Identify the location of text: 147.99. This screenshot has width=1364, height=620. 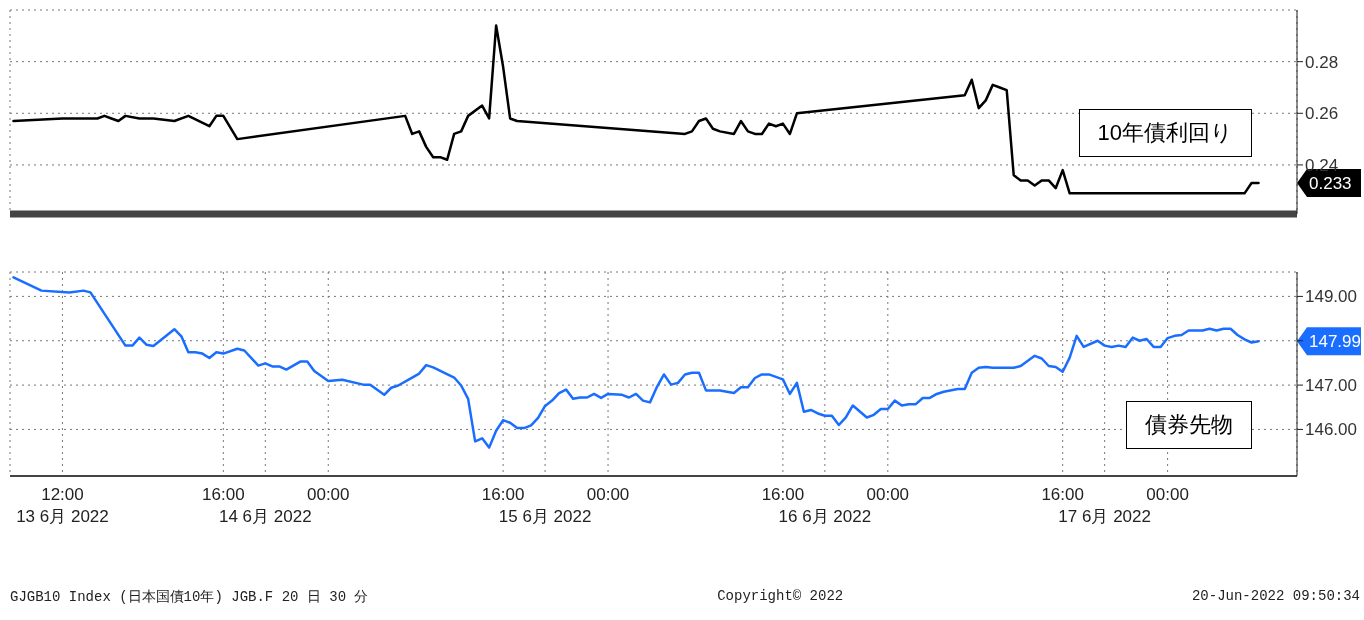
(1335, 342).